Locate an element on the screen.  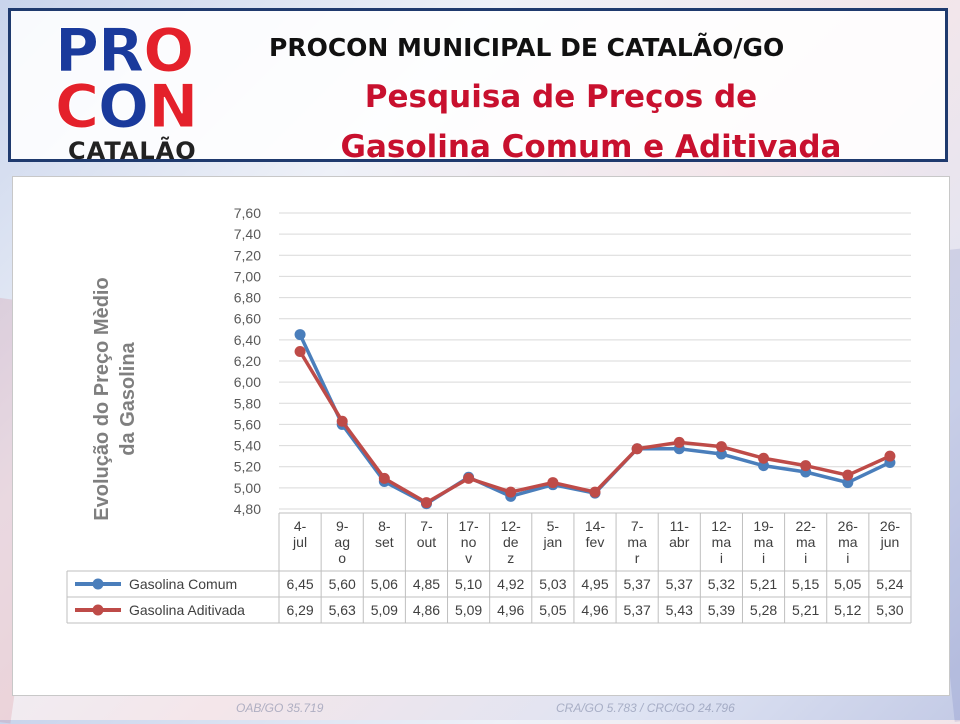
table-cell-value: 5,32 is located at coordinates (721, 584).